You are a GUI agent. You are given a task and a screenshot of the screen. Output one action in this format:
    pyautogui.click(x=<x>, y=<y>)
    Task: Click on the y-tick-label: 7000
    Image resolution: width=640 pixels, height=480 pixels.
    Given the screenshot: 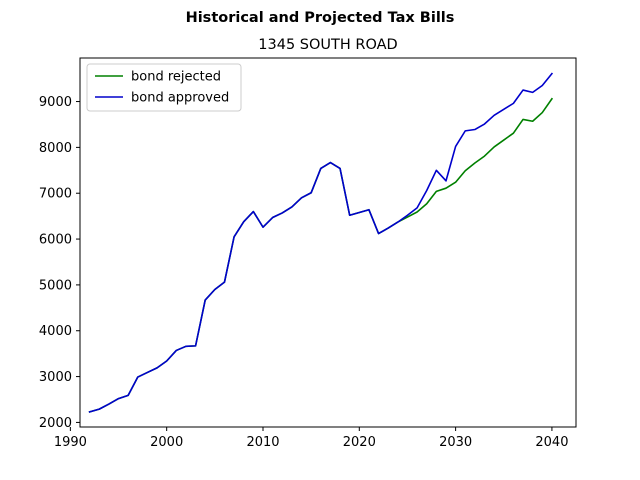 What is the action you would take?
    pyautogui.click(x=55, y=194)
    